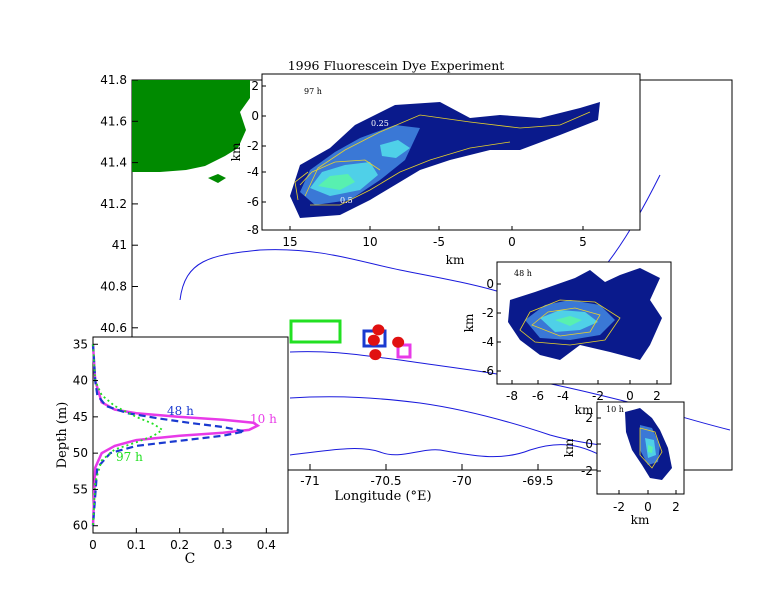  I want to click on dye-patch-97h, so click(445, 160).